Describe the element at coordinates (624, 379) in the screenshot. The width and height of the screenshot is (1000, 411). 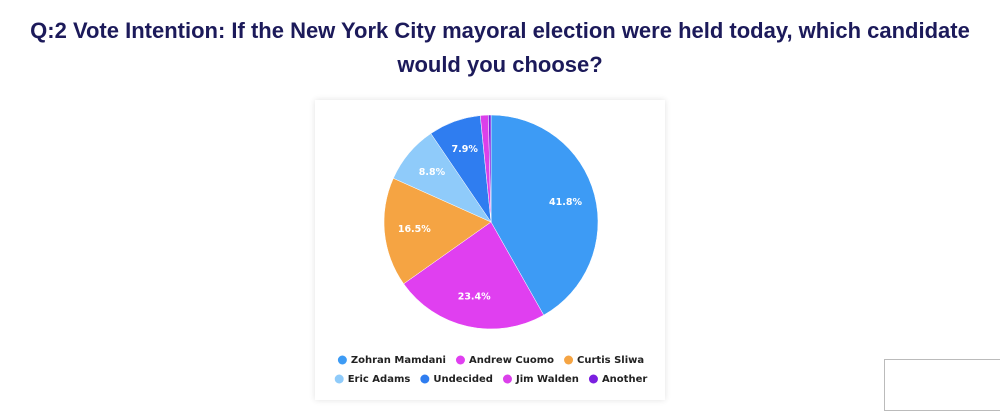
I see `legend-label: Another` at that location.